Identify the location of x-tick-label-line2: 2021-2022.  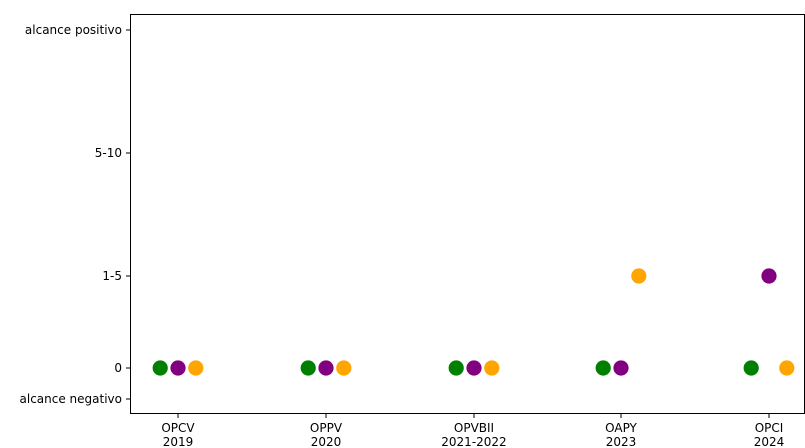
(473, 441).